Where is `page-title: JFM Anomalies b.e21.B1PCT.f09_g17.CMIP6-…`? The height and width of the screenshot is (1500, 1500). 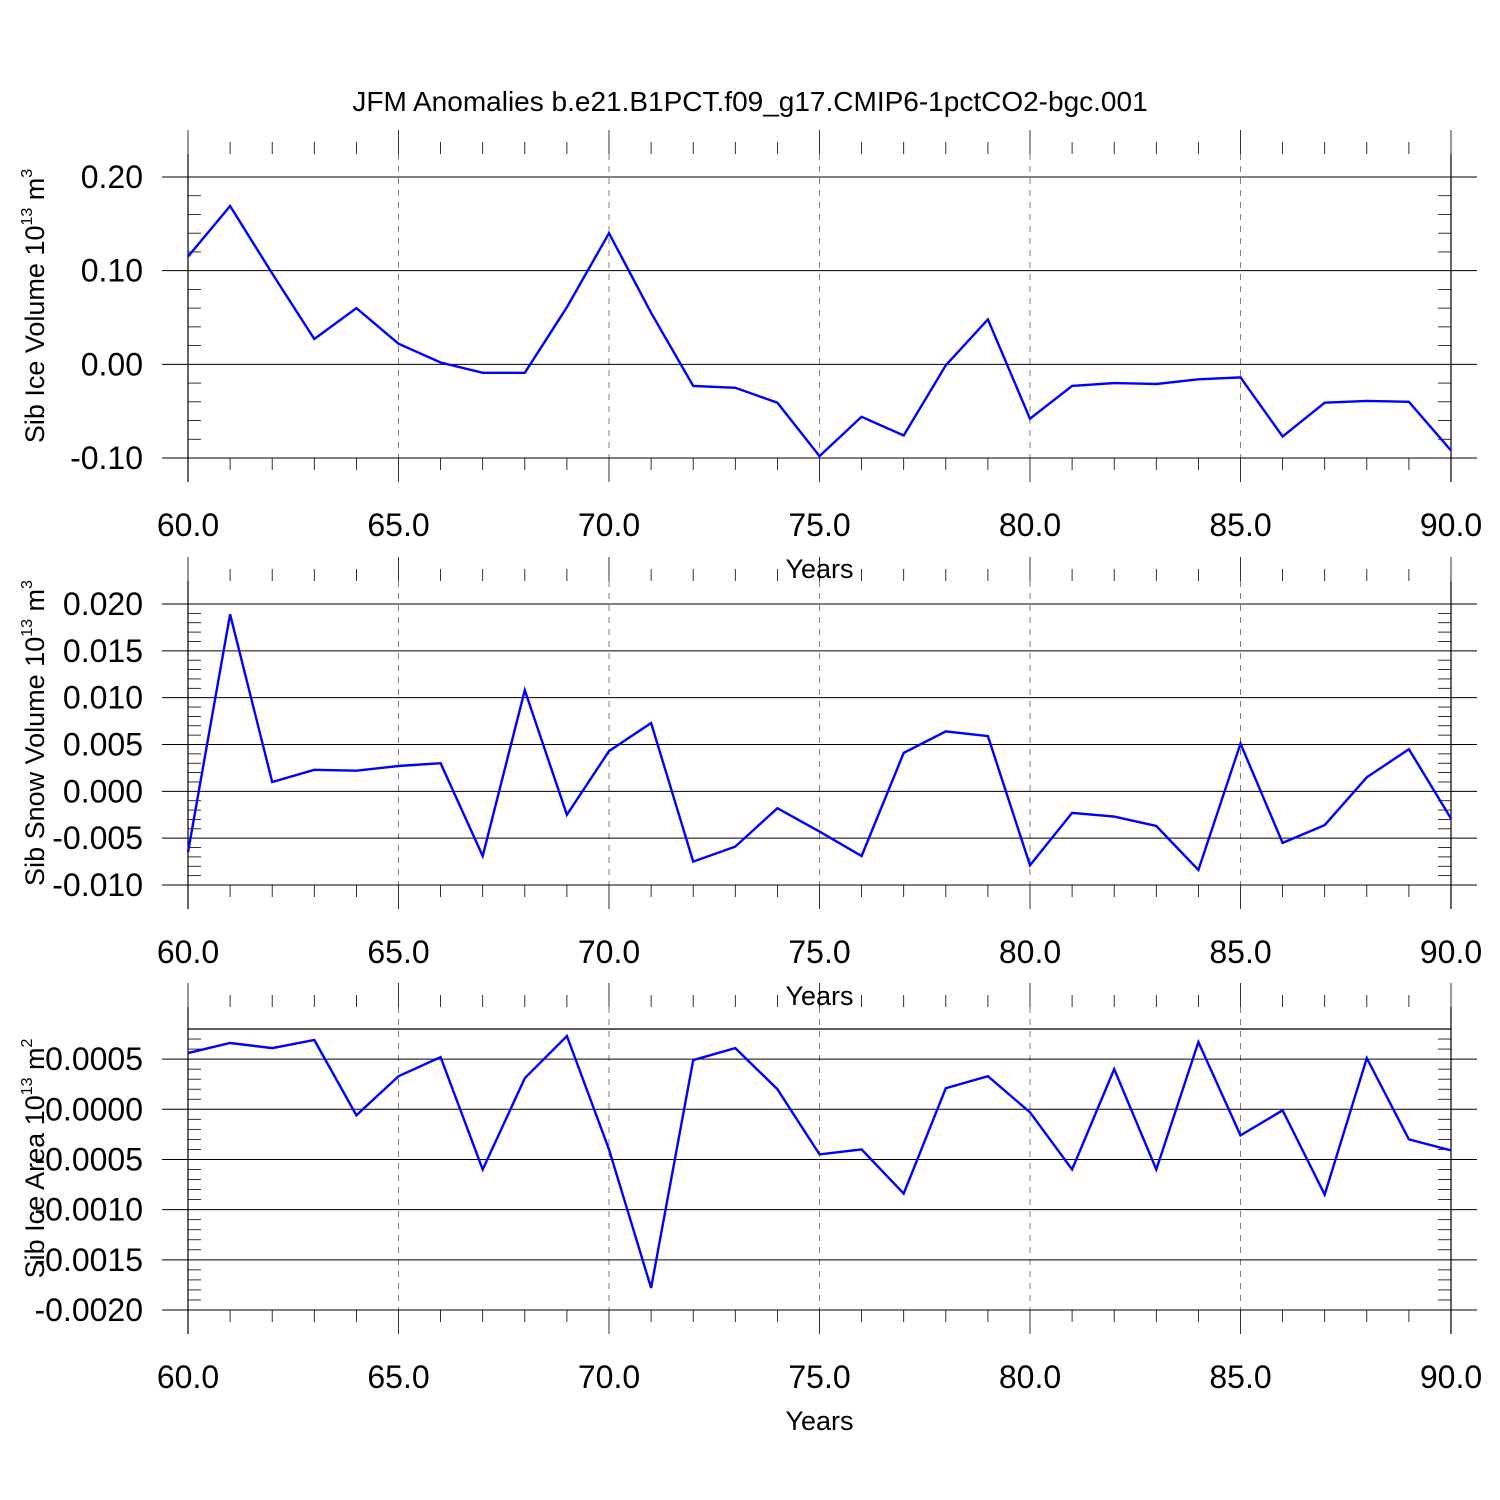 page-title: JFM Anomalies b.e21.B1PCT.f09_g17.CMIP6-… is located at coordinates (750, 101).